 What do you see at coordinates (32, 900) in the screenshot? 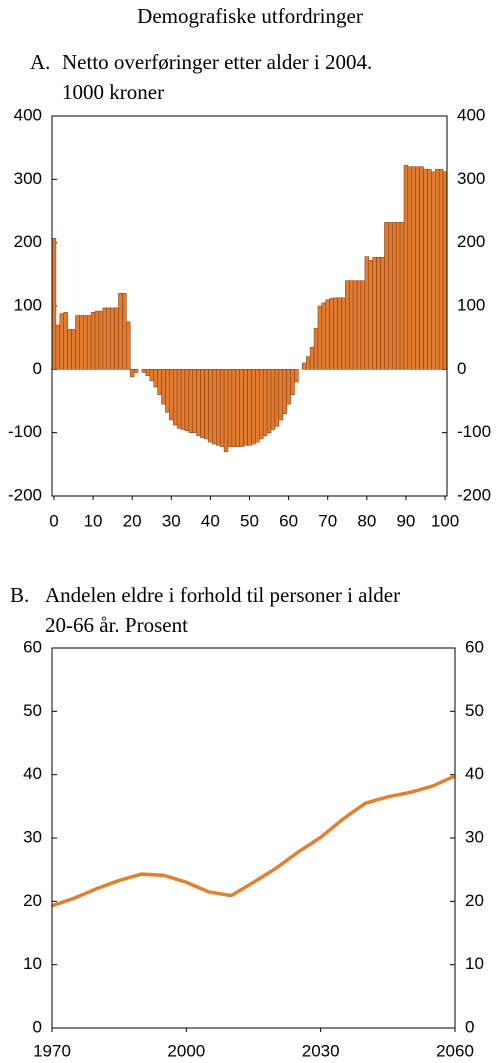
I see `y-tick-label: 20` at bounding box center [32, 900].